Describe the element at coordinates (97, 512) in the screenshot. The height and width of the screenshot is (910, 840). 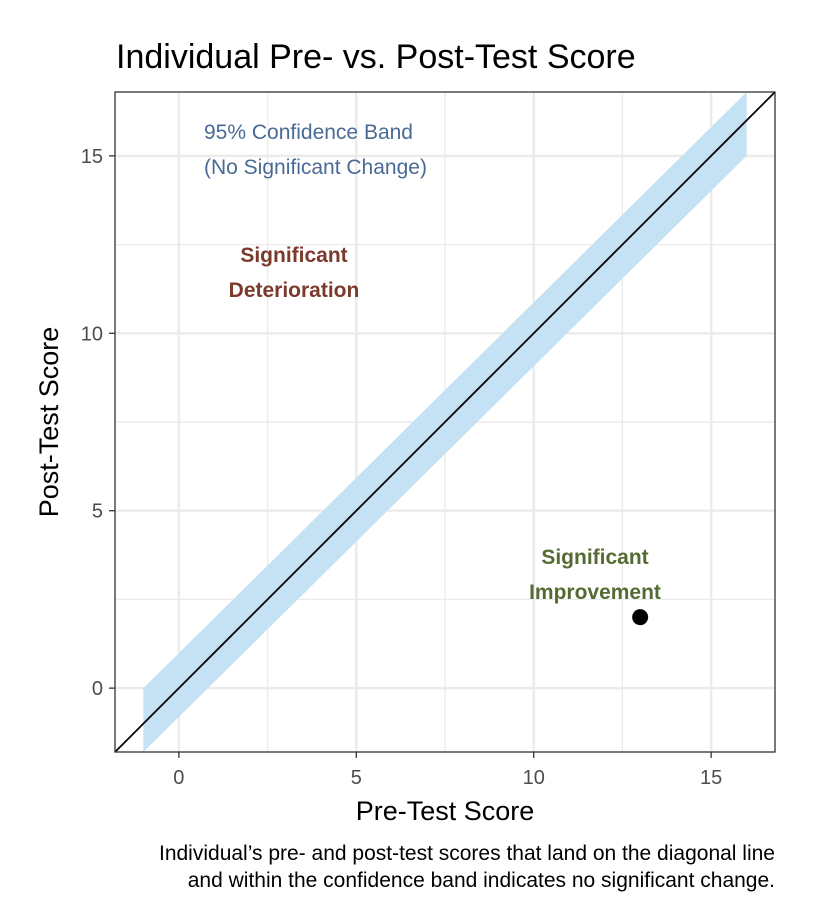
I see `y-tick-label: 5` at that location.